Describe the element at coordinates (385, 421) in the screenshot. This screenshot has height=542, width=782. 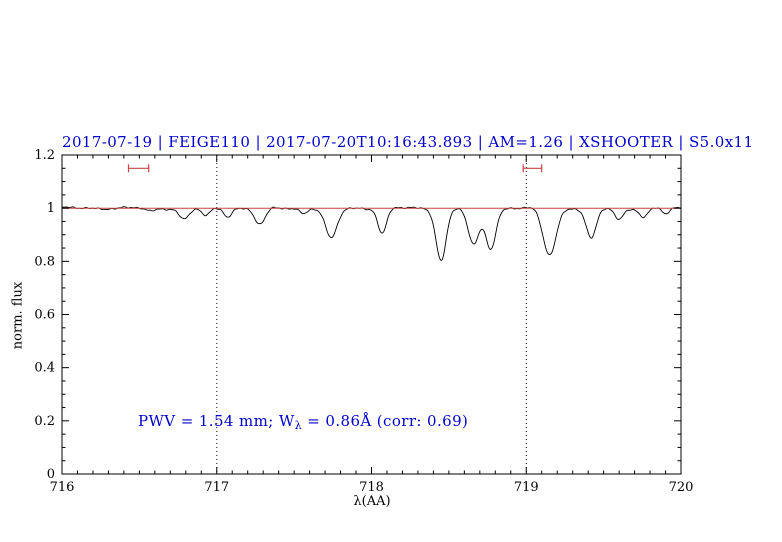
I see `pwv-annotation-text-2: = 0.86Å (corr: 0.69)` at that location.